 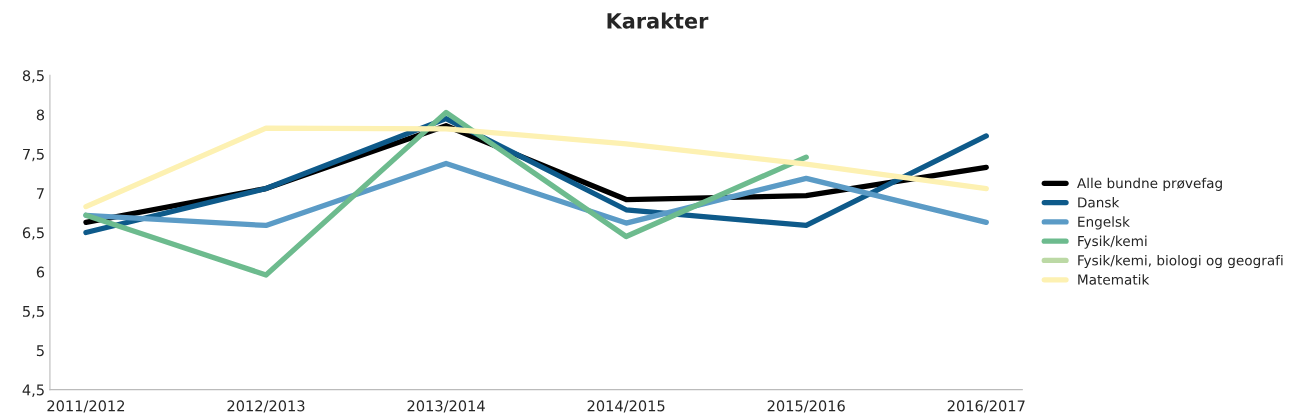 I want to click on y-tick-label: 7,5, so click(x=33, y=155).